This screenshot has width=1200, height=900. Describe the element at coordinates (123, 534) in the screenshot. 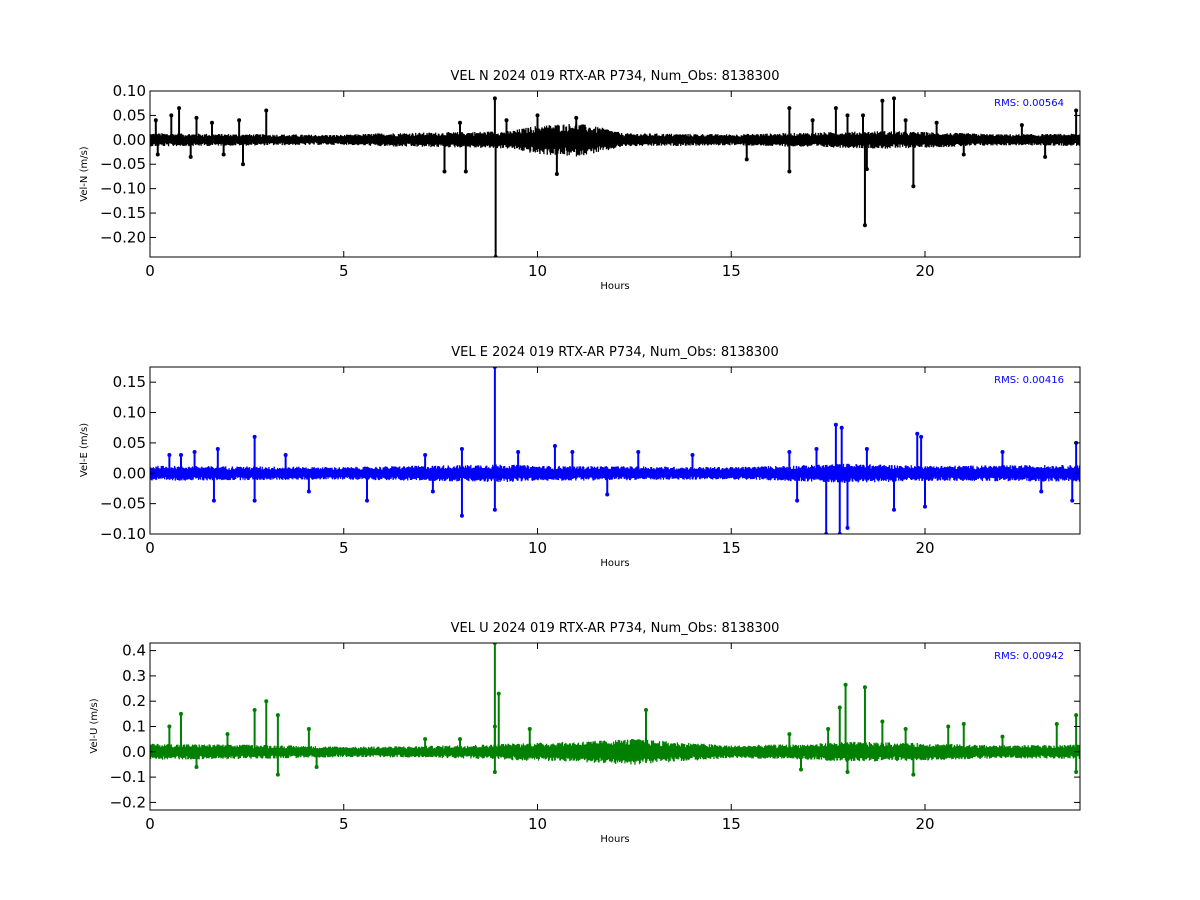

I see `y-tick-label: −0.10` at that location.